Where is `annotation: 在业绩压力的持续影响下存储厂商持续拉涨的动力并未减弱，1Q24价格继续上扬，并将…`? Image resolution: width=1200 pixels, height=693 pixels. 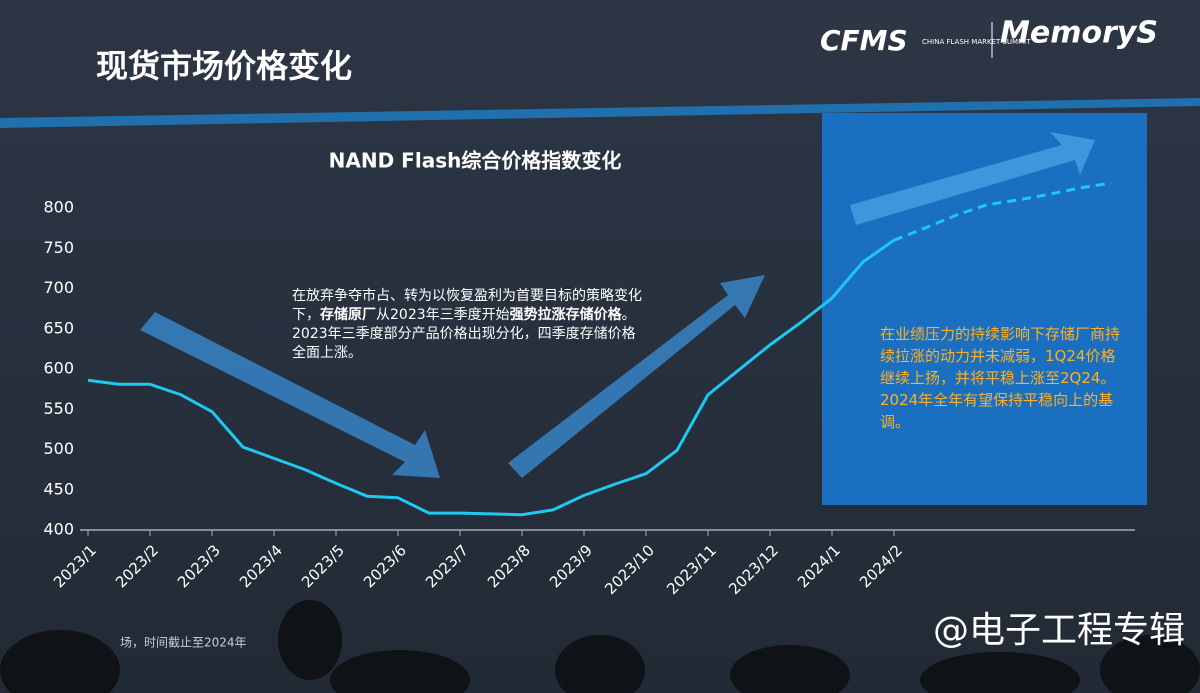 annotation: 在业绩压力的持续影响下存储厂商持续拉涨的动力并未减弱，1Q24价格继续上扬，并将… is located at coordinates (1000, 378).